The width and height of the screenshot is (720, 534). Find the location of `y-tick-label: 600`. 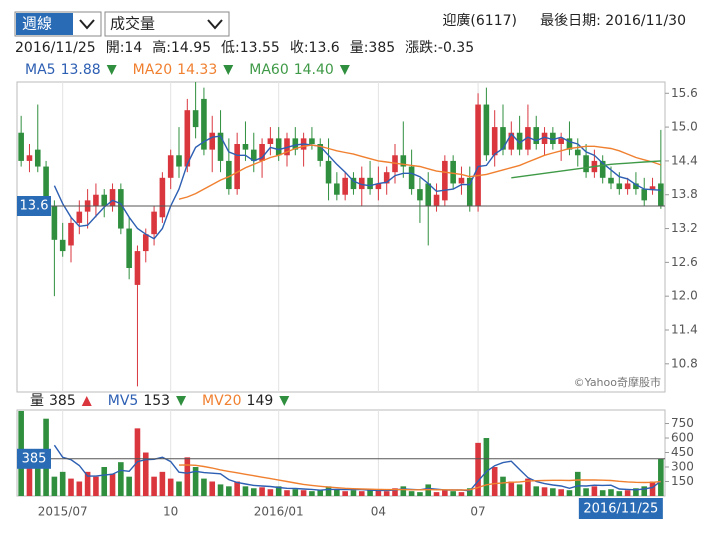

y-tick-label: 600 is located at coordinates (682, 438).